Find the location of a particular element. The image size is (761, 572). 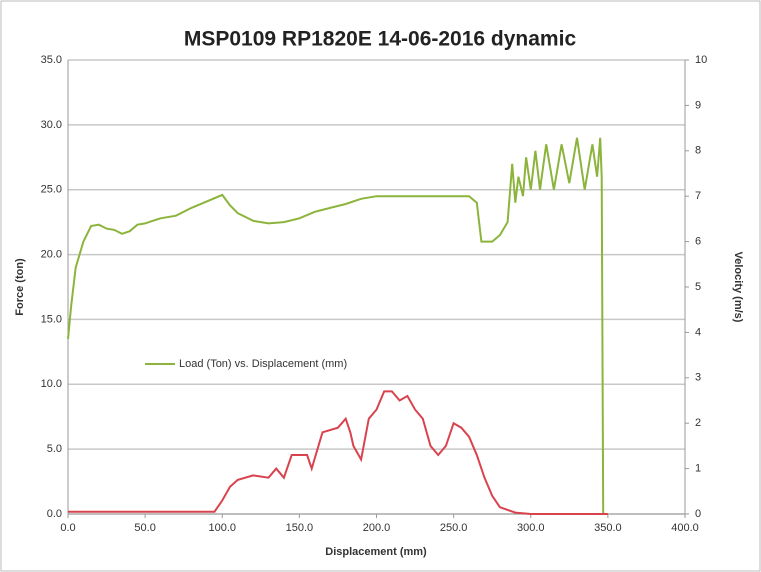

x-tick-label: 250.0 is located at coordinates (454, 528).